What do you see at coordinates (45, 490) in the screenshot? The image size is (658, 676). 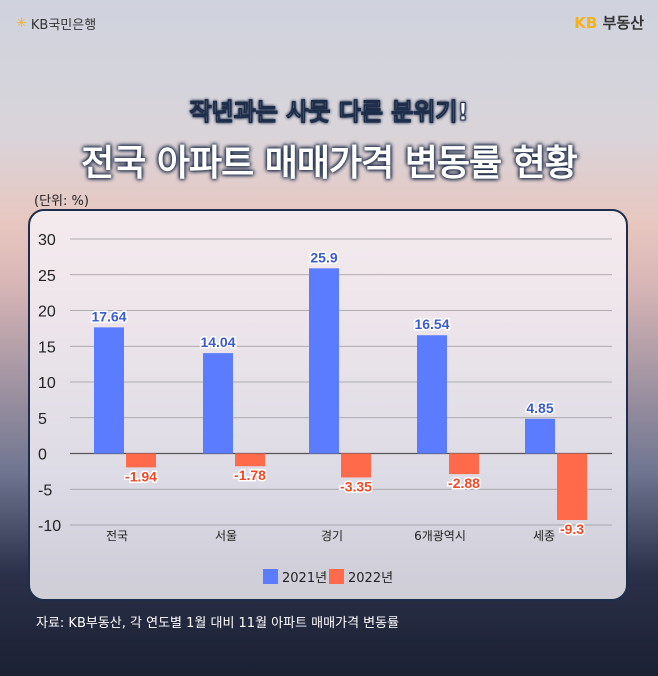 I see `y-tick-label: -5` at bounding box center [45, 490].